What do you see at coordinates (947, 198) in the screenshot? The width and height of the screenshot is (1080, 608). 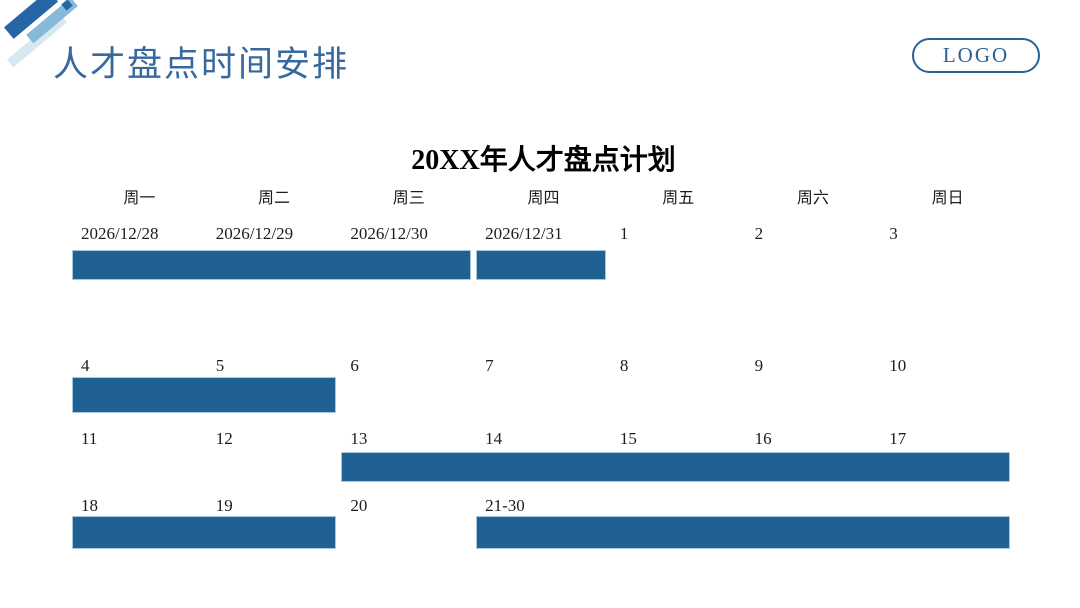 I see `weekday-header-7: 周日` at bounding box center [947, 198].